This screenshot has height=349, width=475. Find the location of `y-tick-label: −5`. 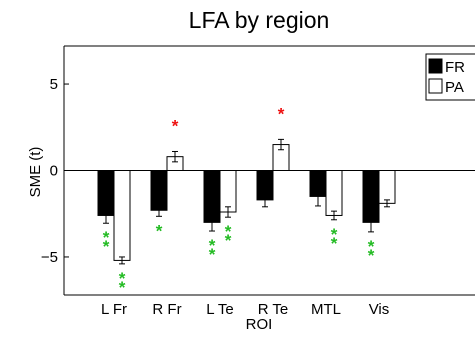

y-tick-label: −5 is located at coordinates (49, 257).